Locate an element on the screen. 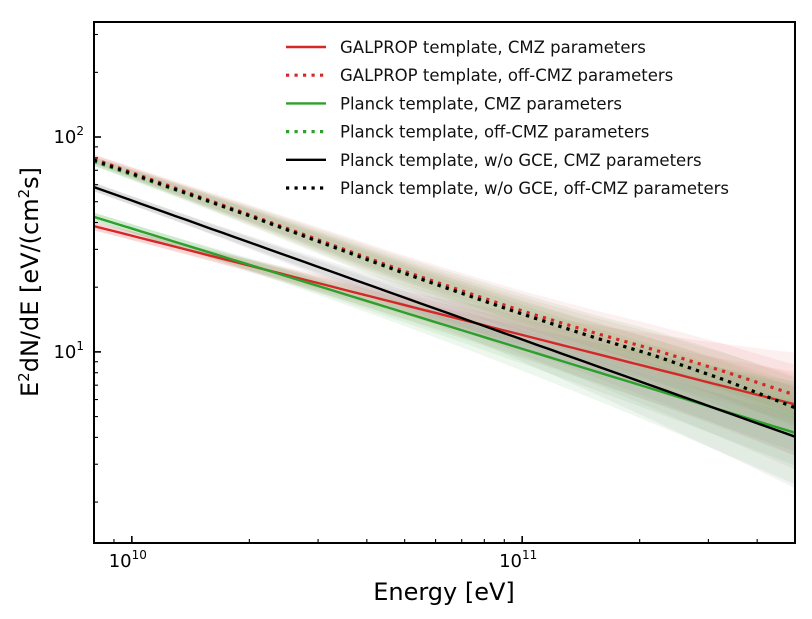  legend-label: GALPROP template, CMZ parameters is located at coordinates (493, 47).